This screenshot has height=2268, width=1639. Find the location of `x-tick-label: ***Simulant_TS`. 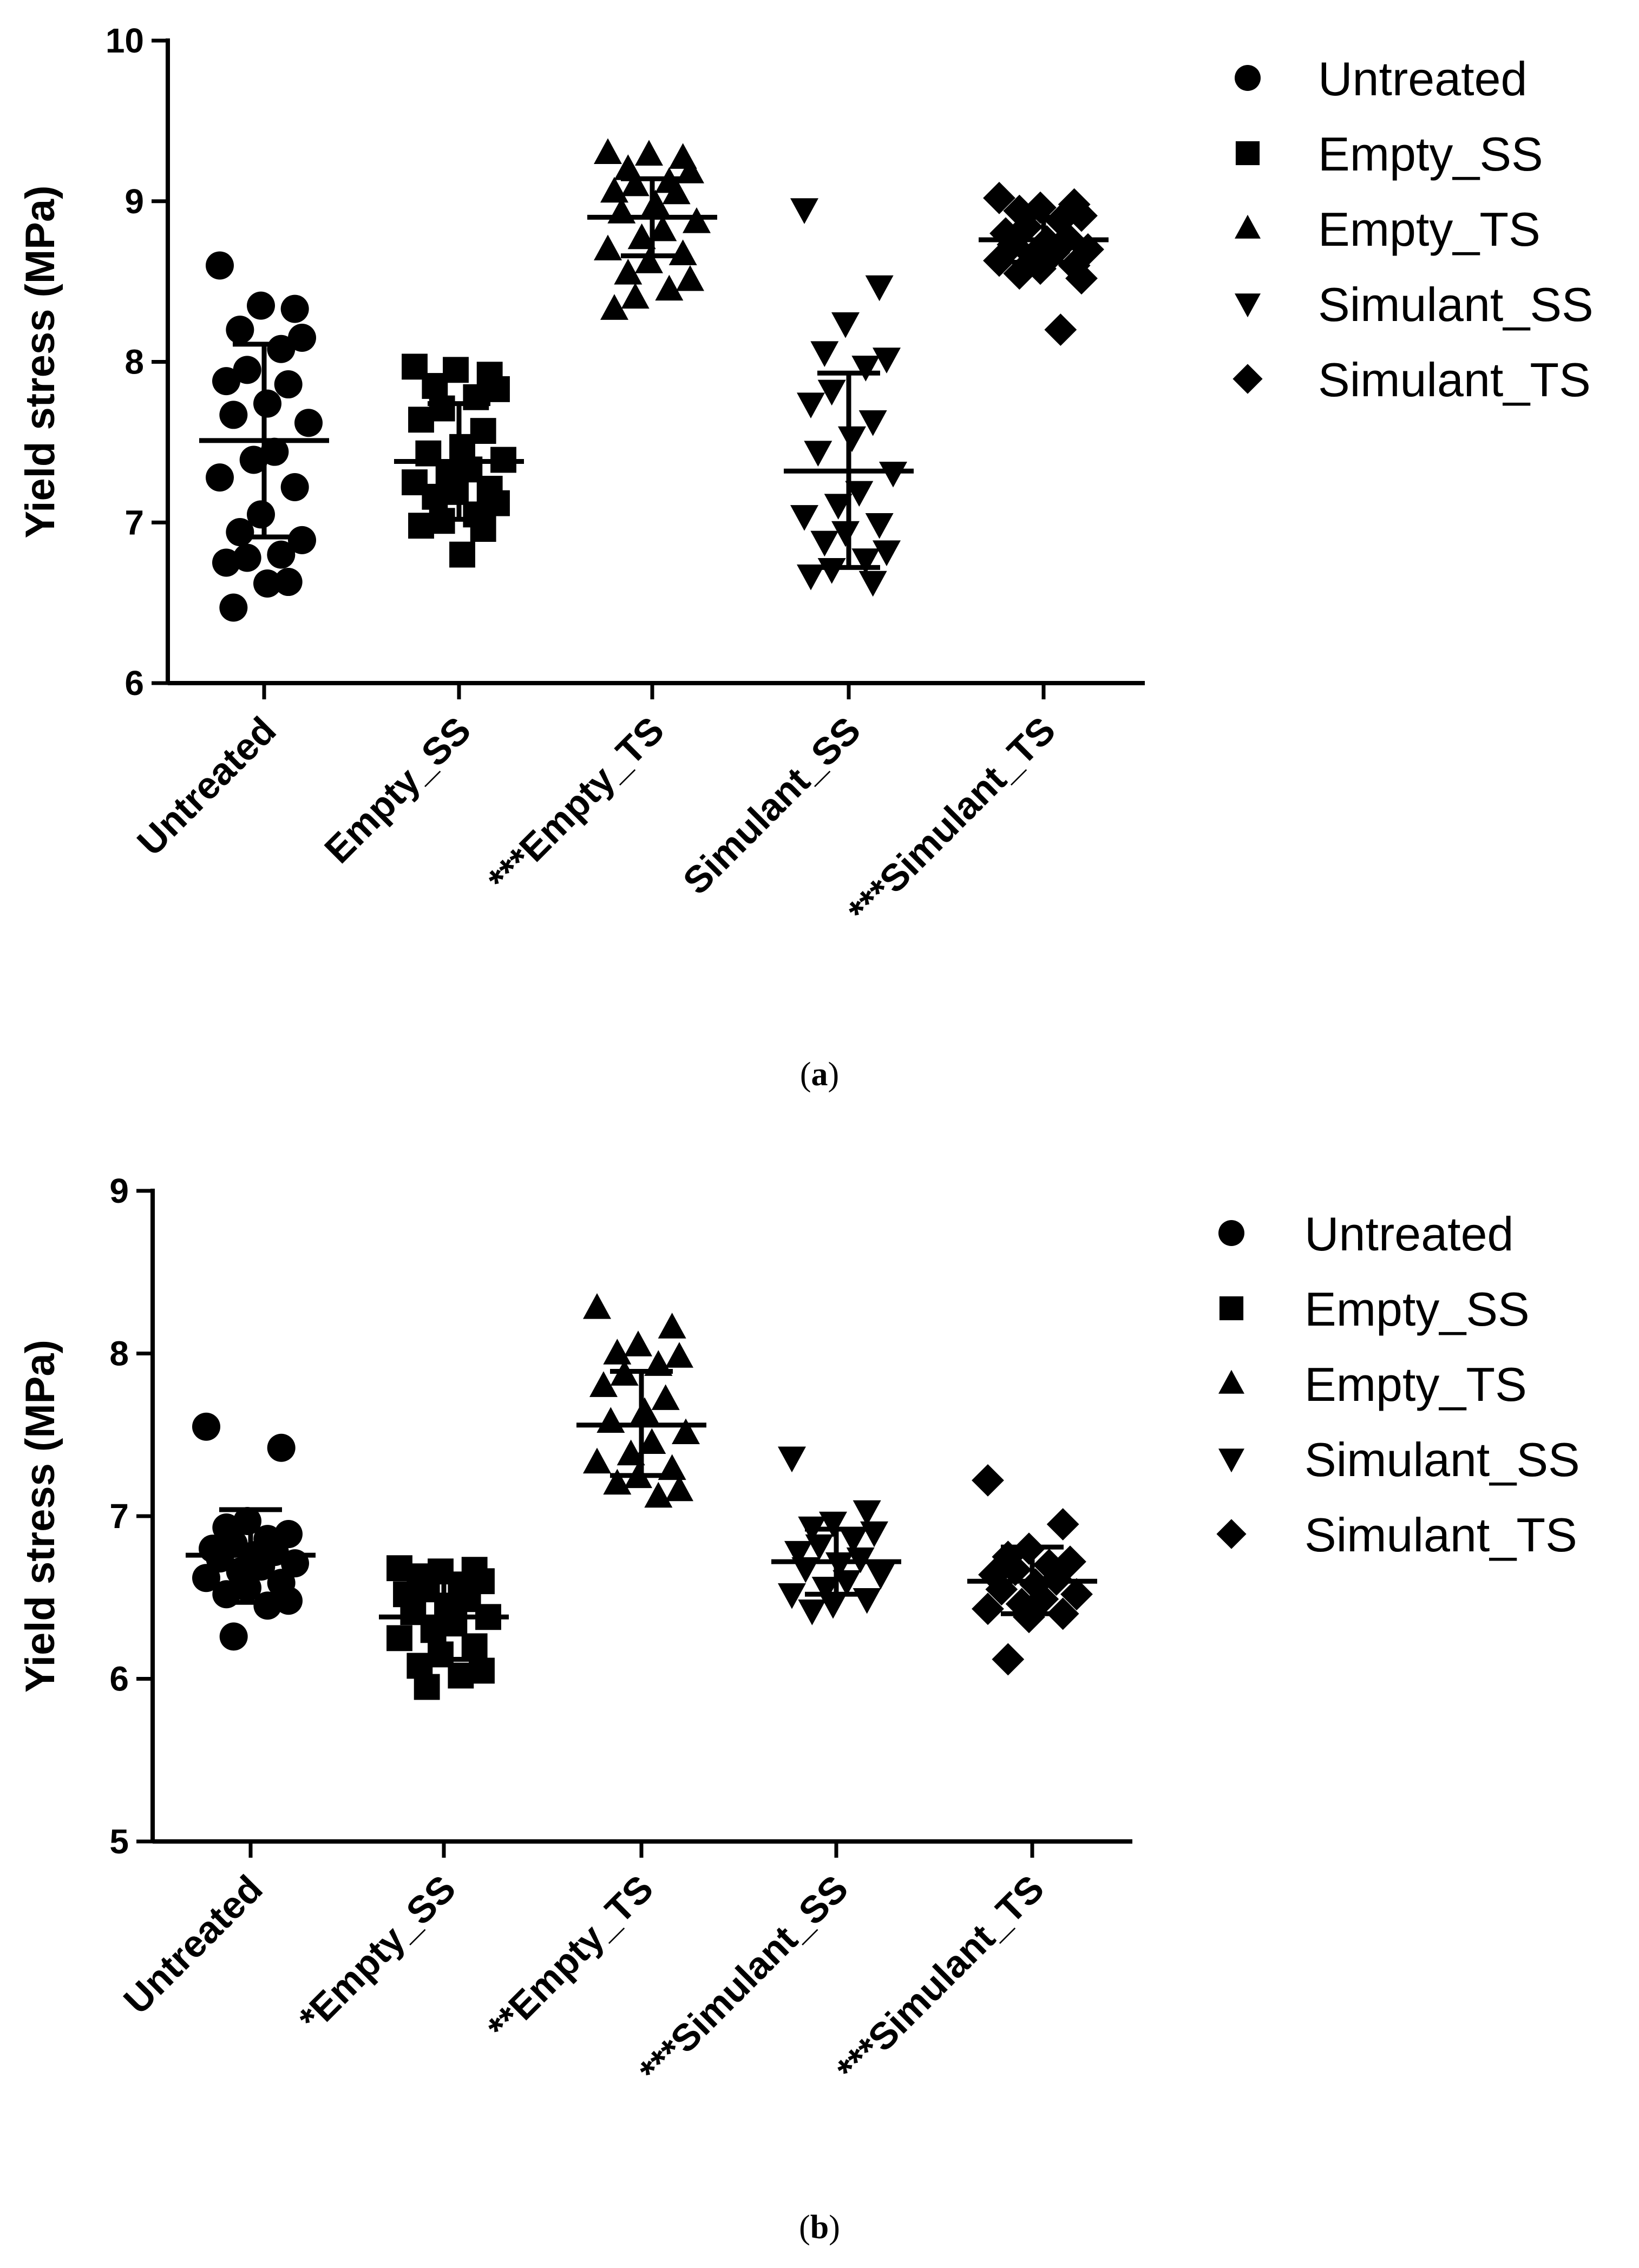

x-tick-label: ***Simulant_TS is located at coordinates (941, 1978).